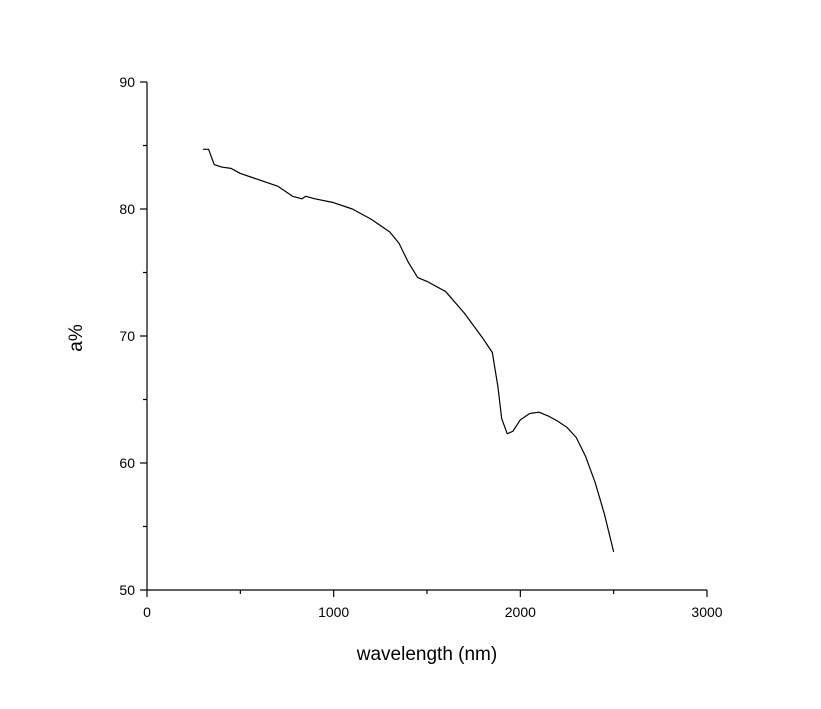 The height and width of the screenshot is (709, 821). Describe the element at coordinates (127, 463) in the screenshot. I see `y-tick-label: 60` at that location.